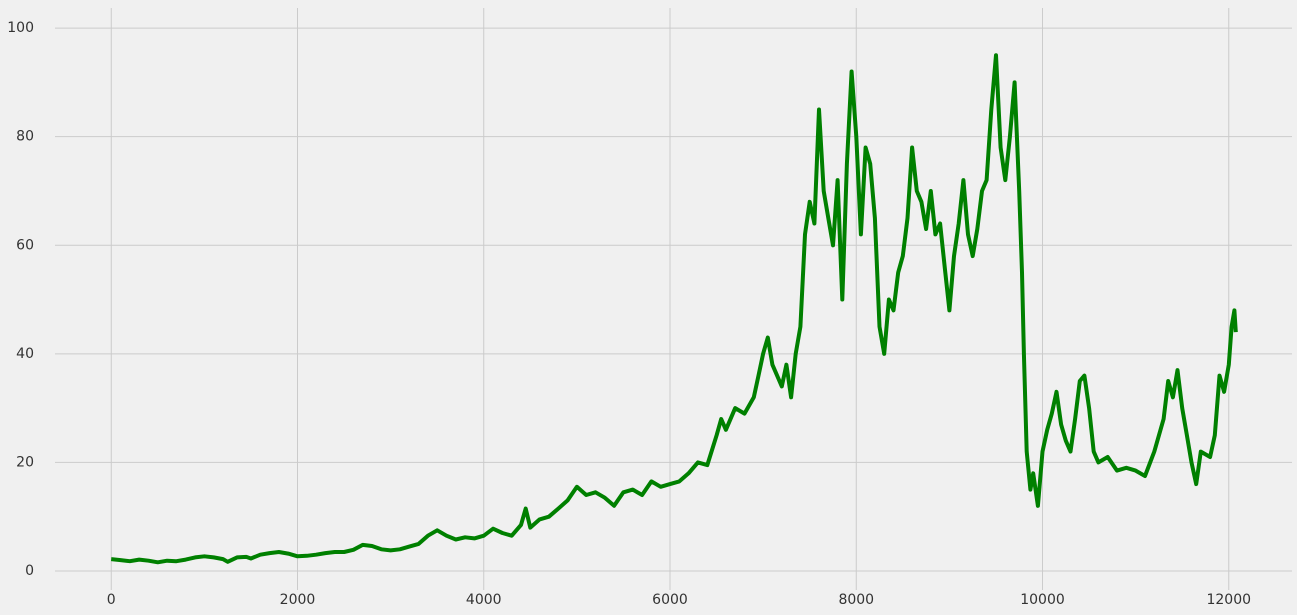 This screenshot has width=1297, height=615. I want to click on y-tick-label: 0, so click(29, 571).